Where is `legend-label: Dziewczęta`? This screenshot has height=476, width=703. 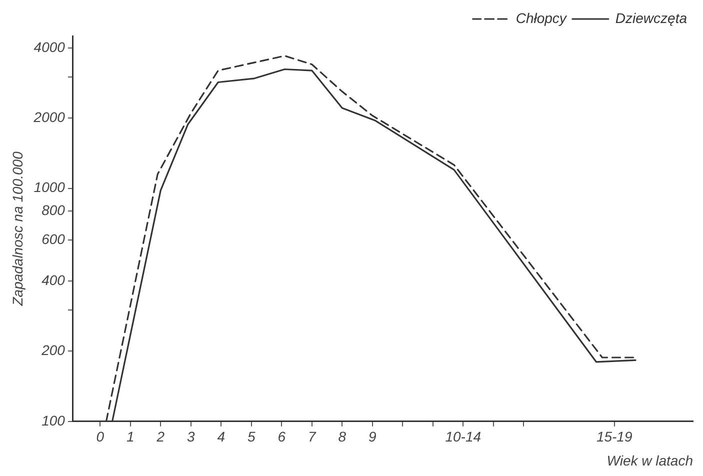
legend-label: Dziewczęta is located at coordinates (651, 18).